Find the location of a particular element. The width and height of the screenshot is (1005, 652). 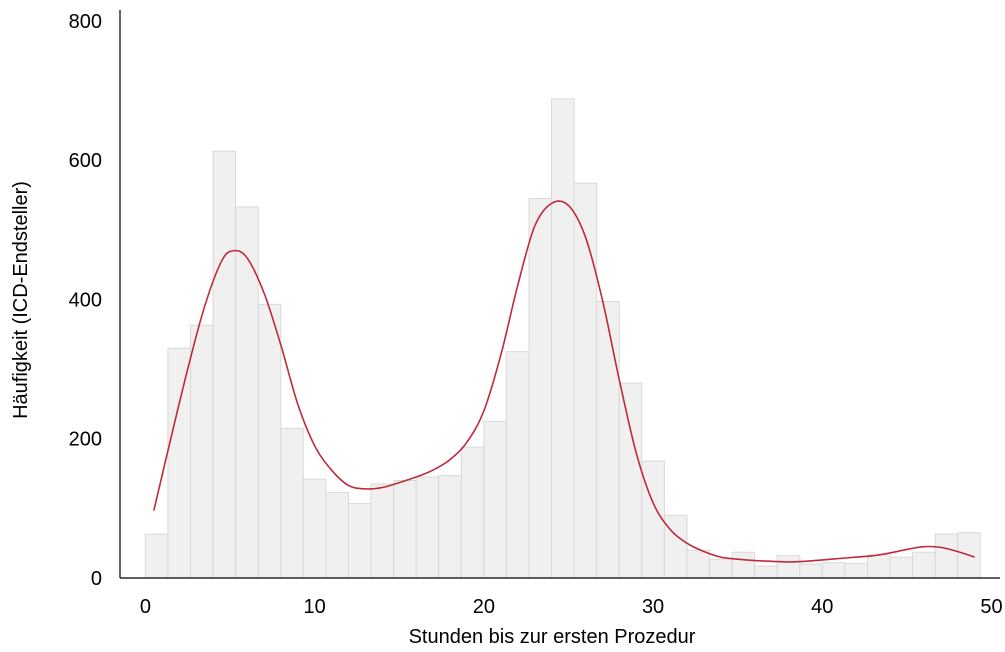

x-axis-label: Stunden bis zur ersten Prozedur is located at coordinates (552, 637).